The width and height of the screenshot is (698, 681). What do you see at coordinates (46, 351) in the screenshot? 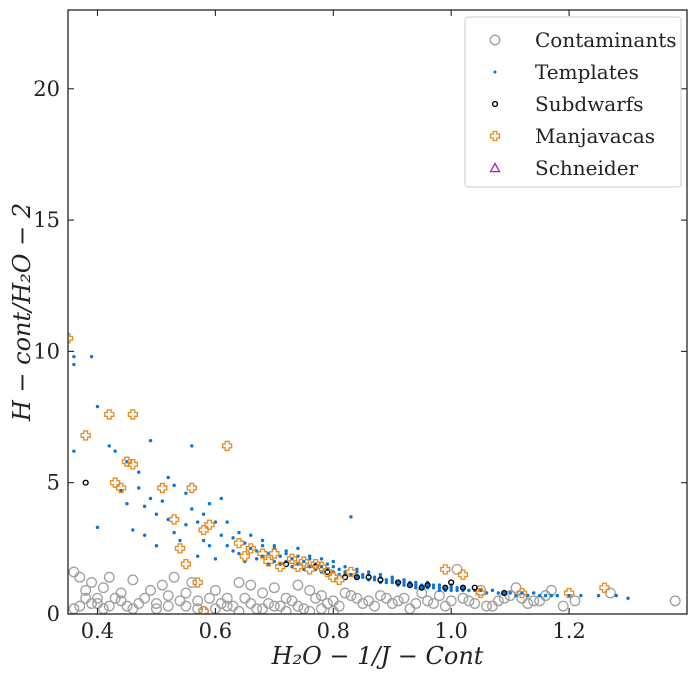
I see `y-tick-label: 10` at bounding box center [46, 351].